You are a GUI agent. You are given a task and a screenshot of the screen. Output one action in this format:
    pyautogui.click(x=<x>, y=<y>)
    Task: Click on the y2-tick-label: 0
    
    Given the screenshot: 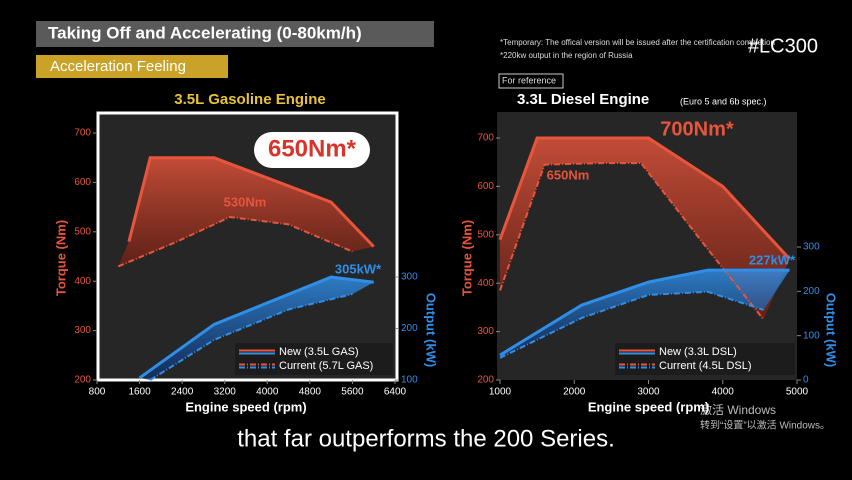 What is the action you would take?
    pyautogui.click(x=806, y=380)
    